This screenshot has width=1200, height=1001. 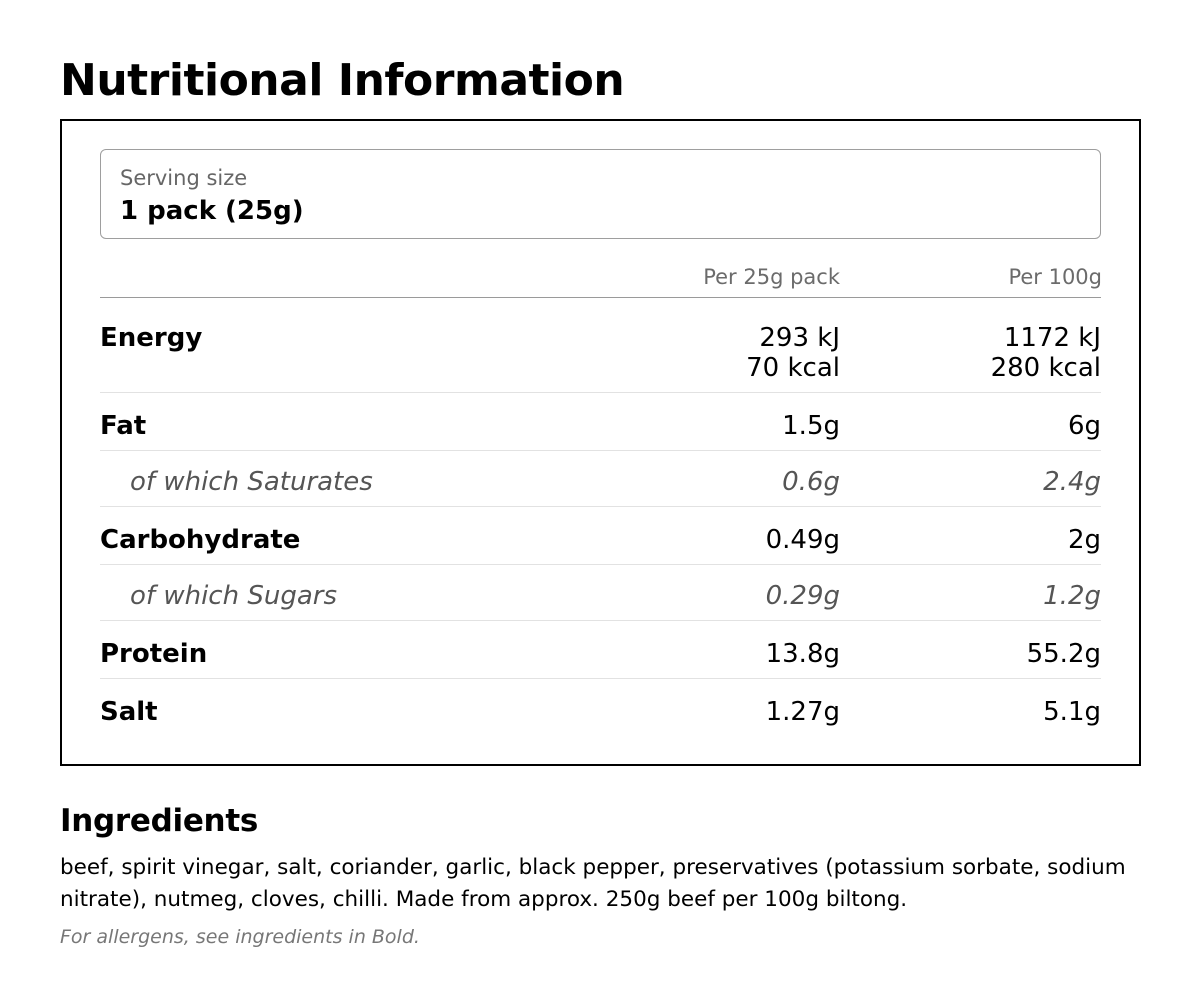 I want to click on nutrient-name: Energy, so click(x=151, y=338).